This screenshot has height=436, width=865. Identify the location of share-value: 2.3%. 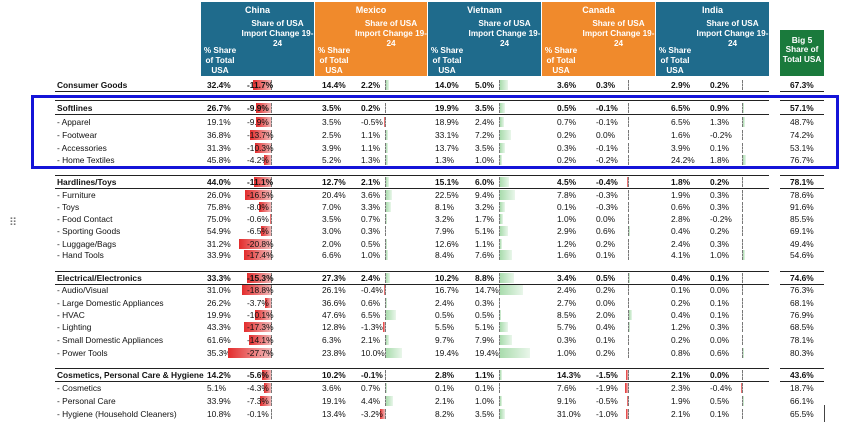
(681, 388).